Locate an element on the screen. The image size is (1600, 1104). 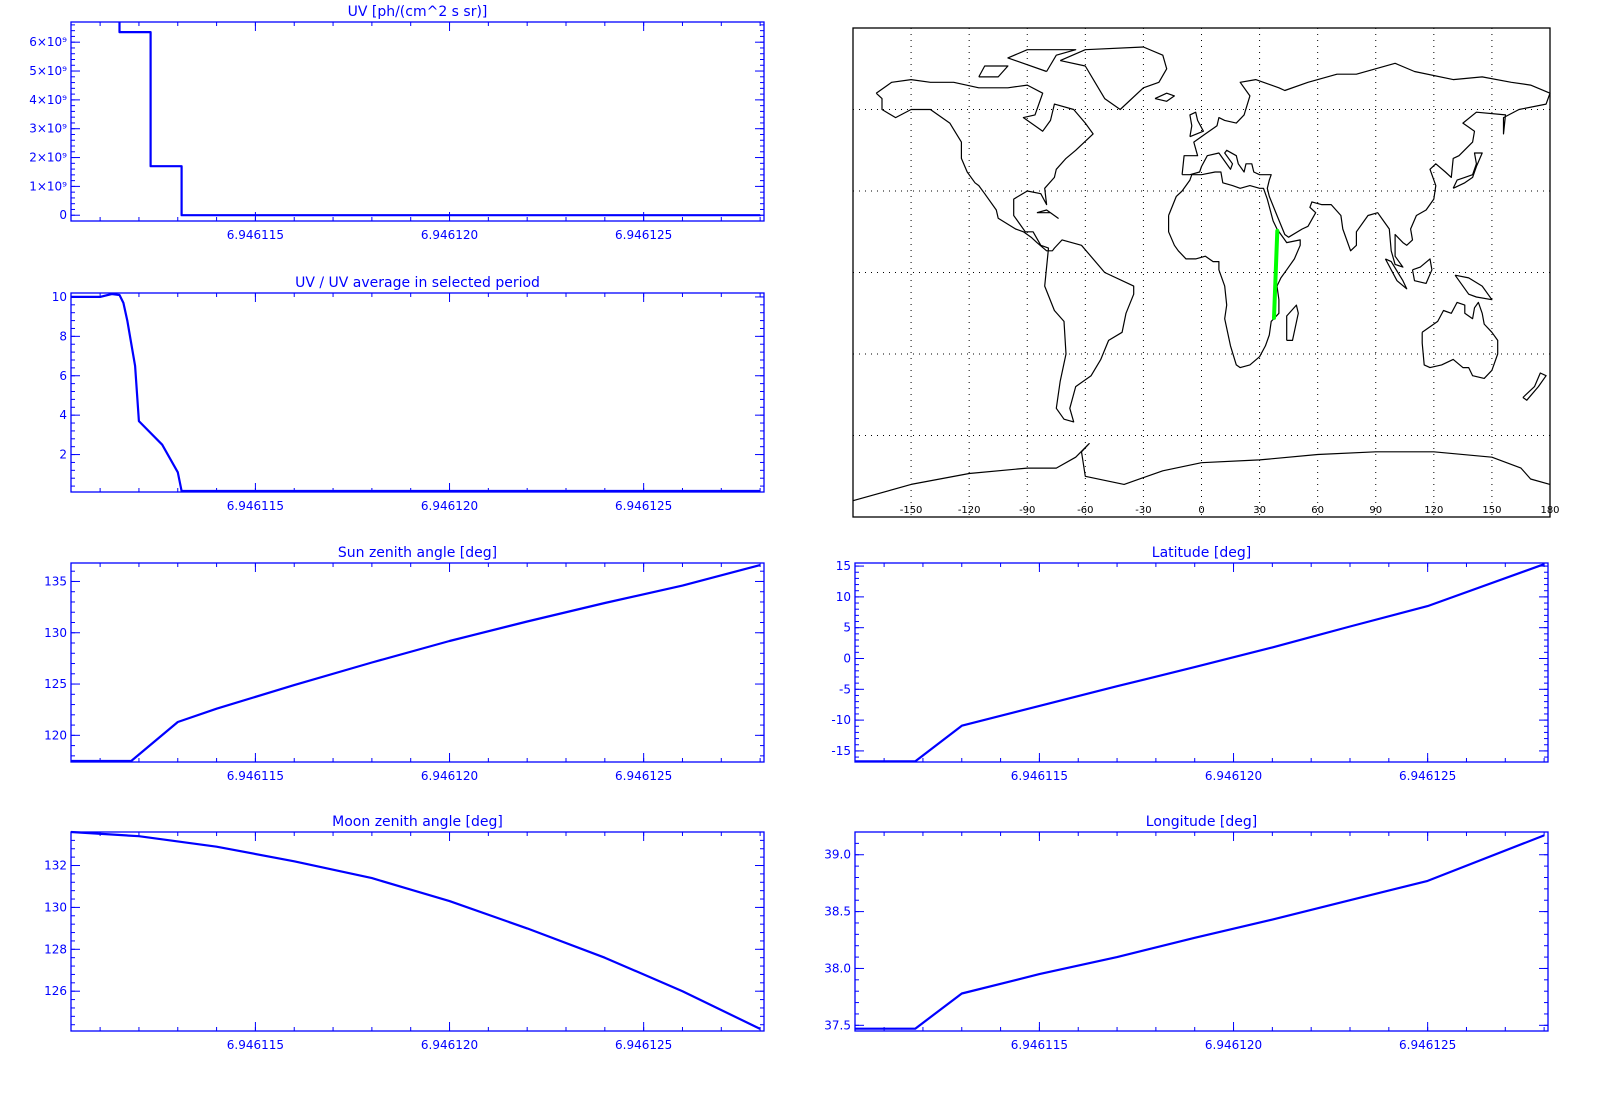
y-tick-label: 6×10⁹ is located at coordinates (48, 42).